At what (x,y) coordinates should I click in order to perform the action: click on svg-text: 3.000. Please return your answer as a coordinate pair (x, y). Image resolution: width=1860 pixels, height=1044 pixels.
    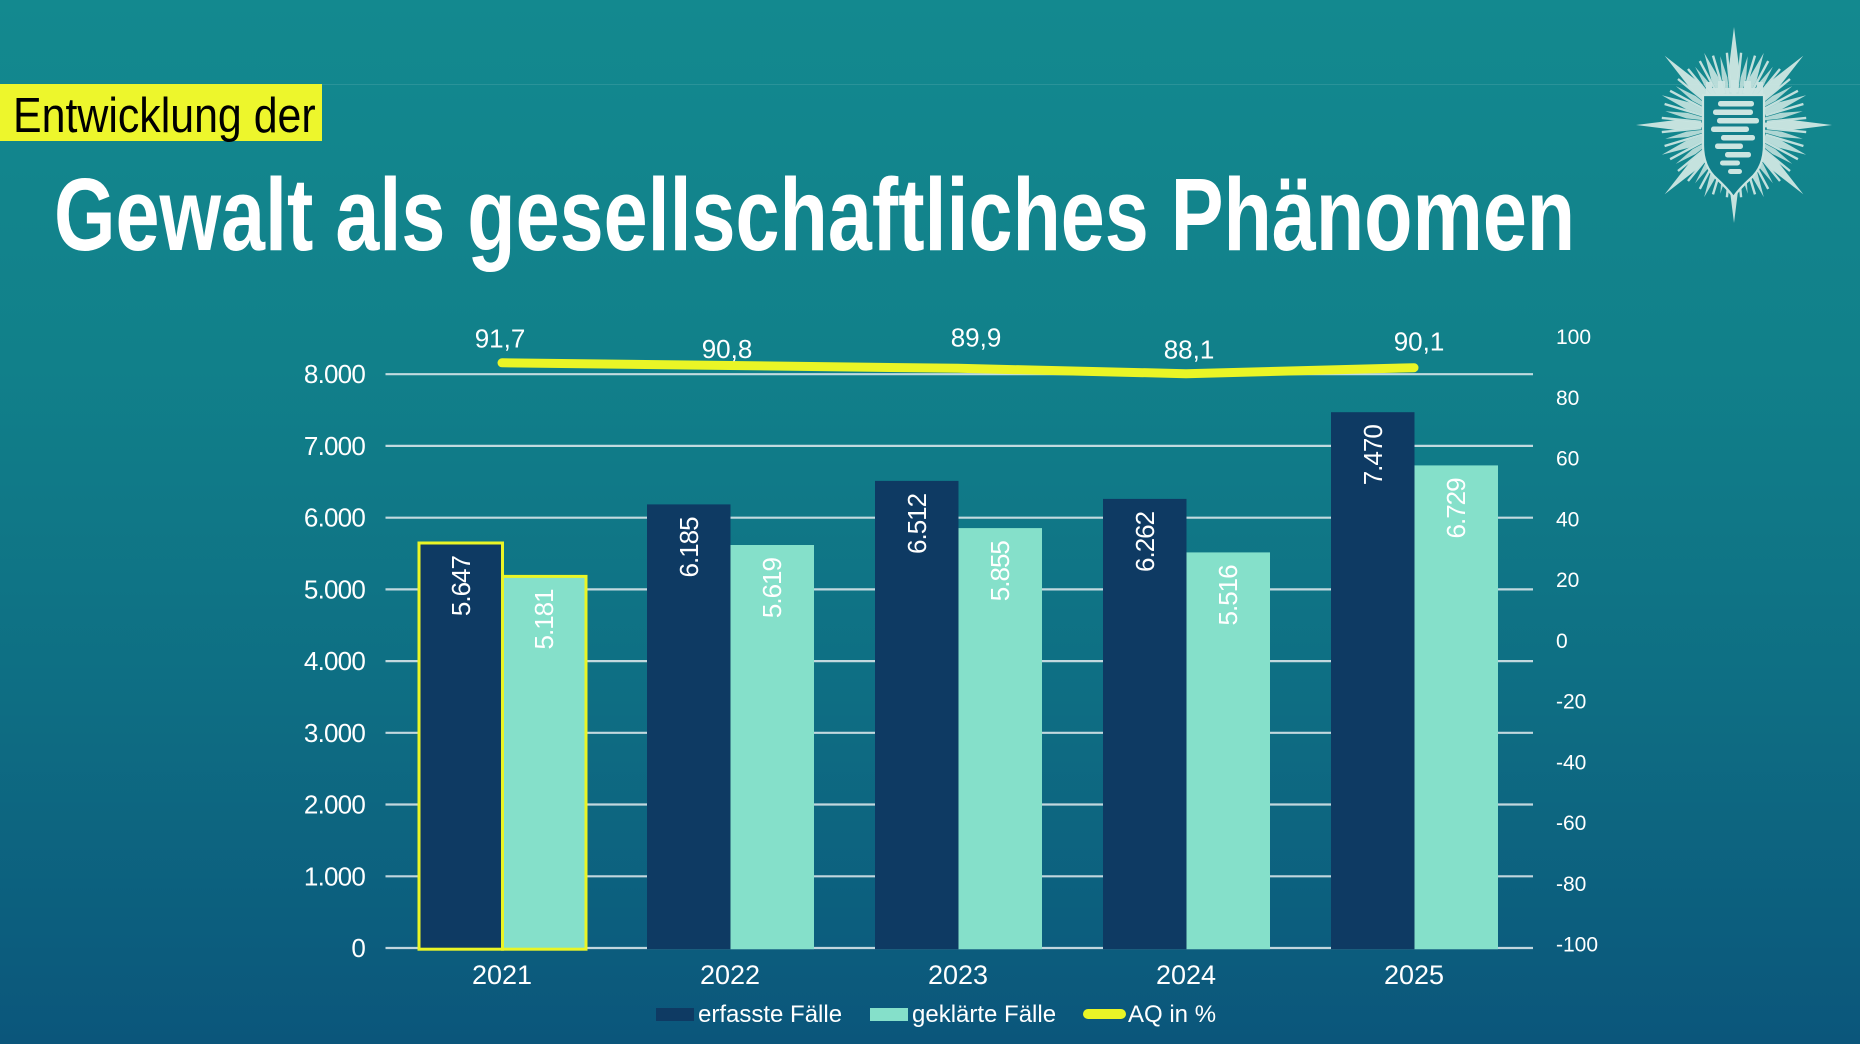
    Looking at the image, I should click on (334, 733).